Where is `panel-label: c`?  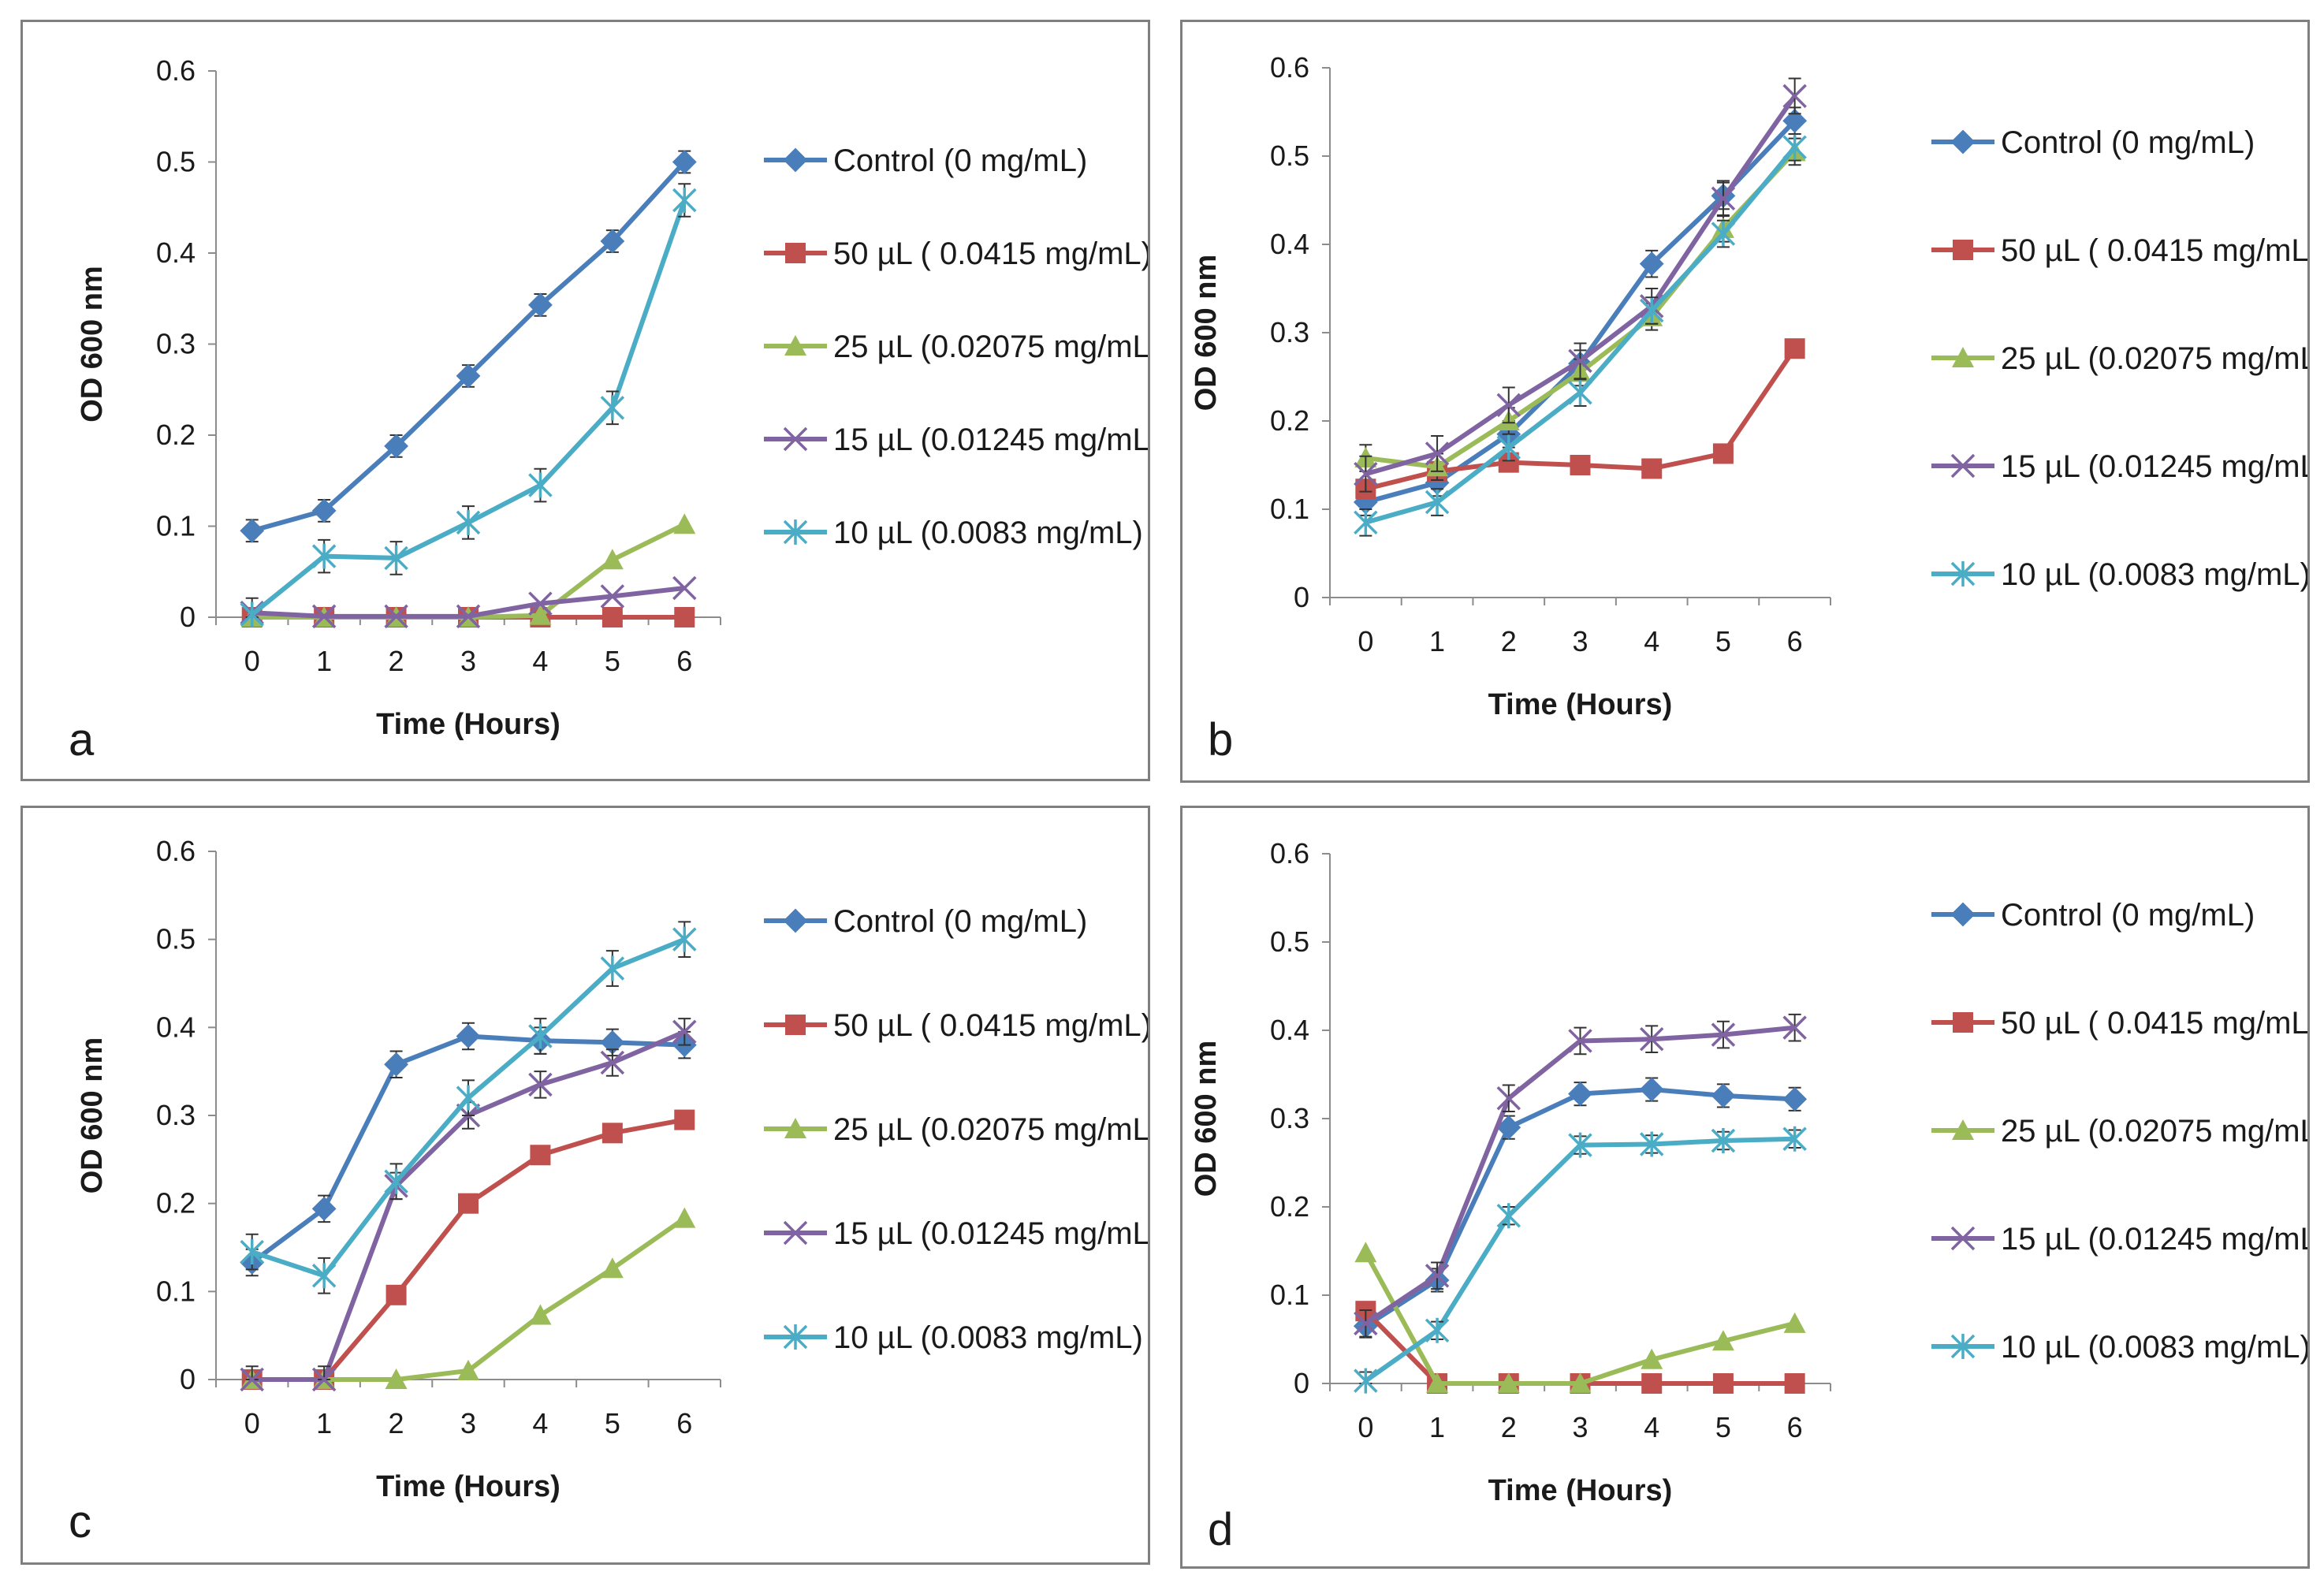 panel-label: c is located at coordinates (80, 1521).